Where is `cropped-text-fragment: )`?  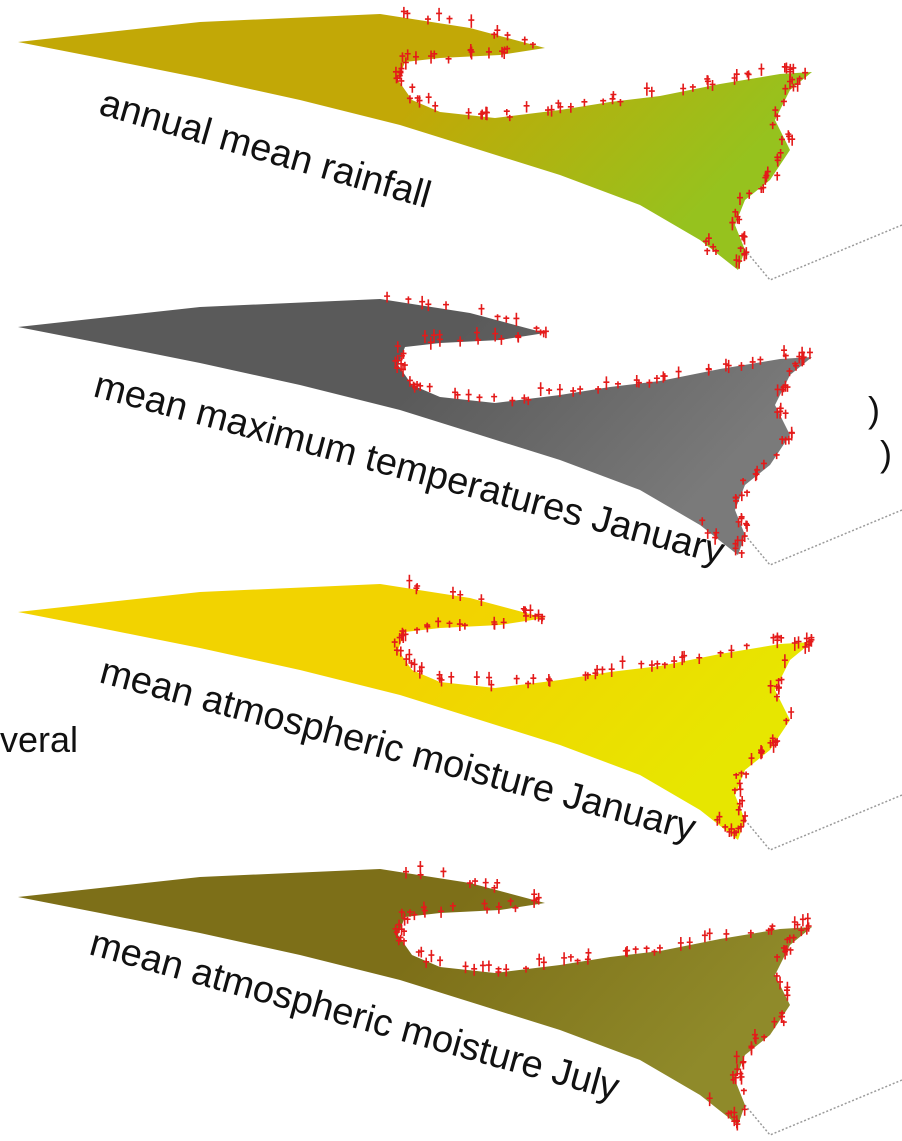
cropped-text-fragment: ) is located at coordinates (886, 453).